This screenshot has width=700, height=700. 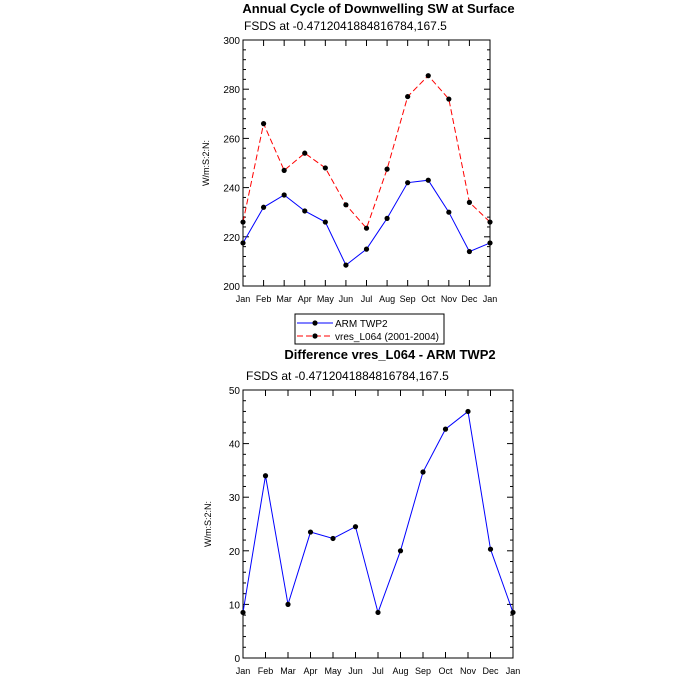 I want to click on y-tick-label: 50, so click(x=235, y=391).